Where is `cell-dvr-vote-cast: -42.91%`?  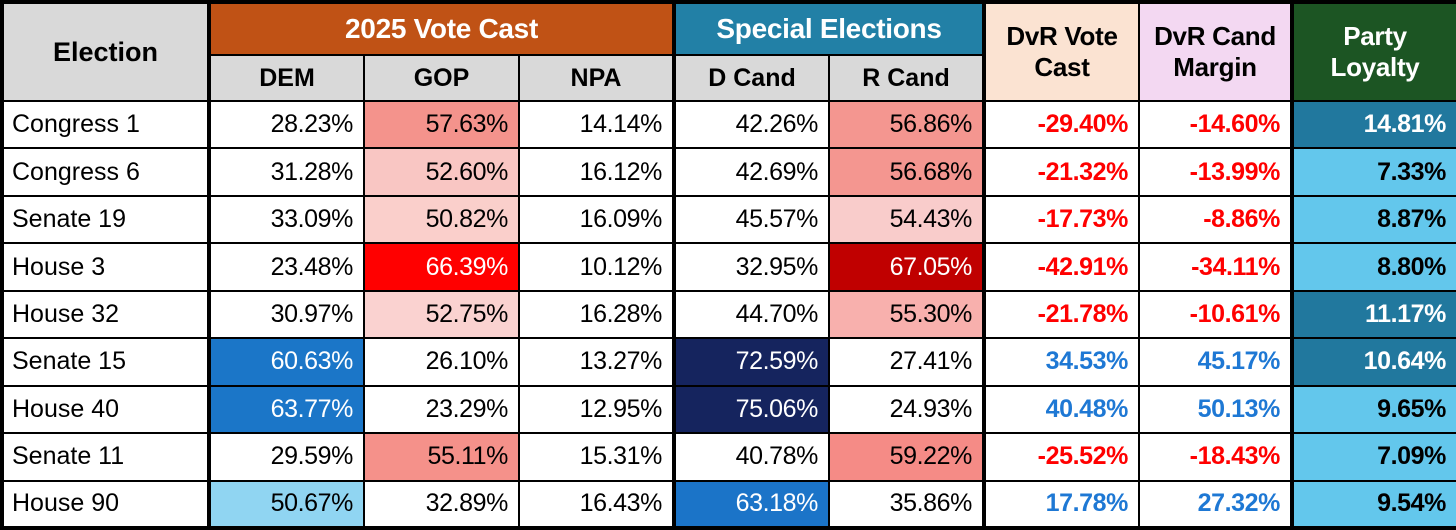 cell-dvr-vote-cast: -42.91% is located at coordinates (1061, 267).